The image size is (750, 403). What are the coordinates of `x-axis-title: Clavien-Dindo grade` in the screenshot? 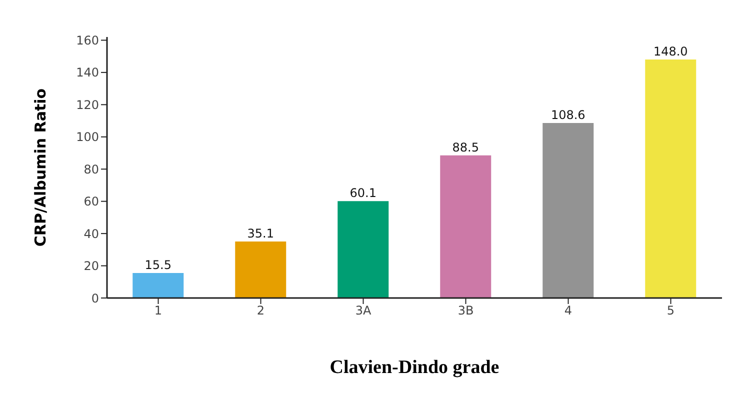 It's located at (415, 367).